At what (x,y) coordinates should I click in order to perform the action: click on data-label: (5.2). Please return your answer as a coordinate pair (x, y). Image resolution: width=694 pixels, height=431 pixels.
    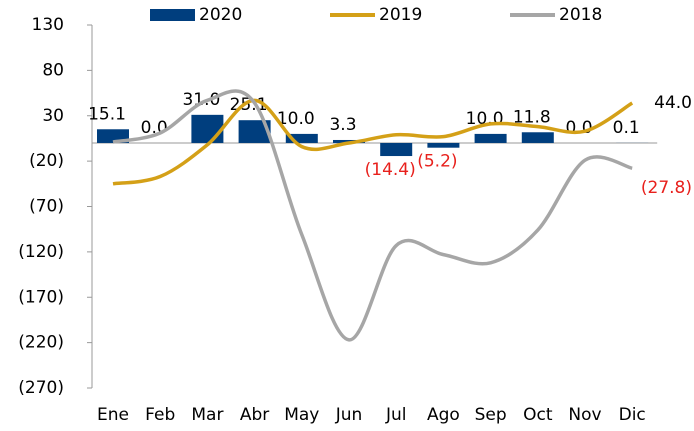
    Looking at the image, I should click on (437, 162).